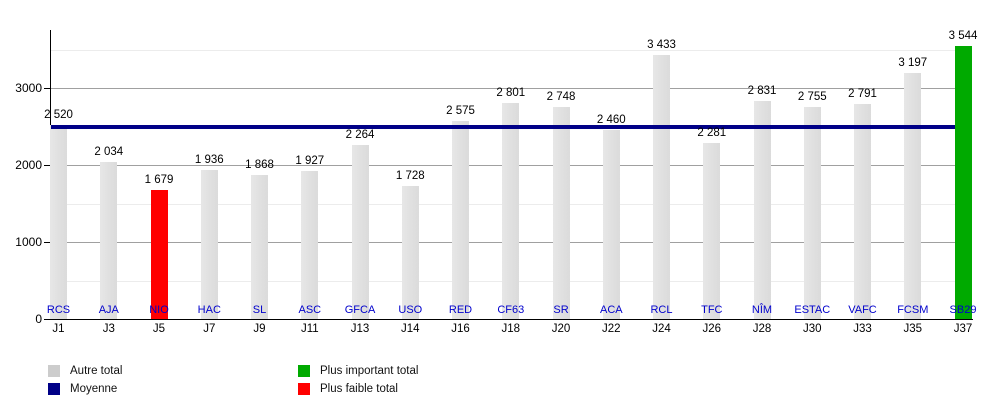  What do you see at coordinates (862, 329) in the screenshot?
I see `x-axis-label: J33` at bounding box center [862, 329].